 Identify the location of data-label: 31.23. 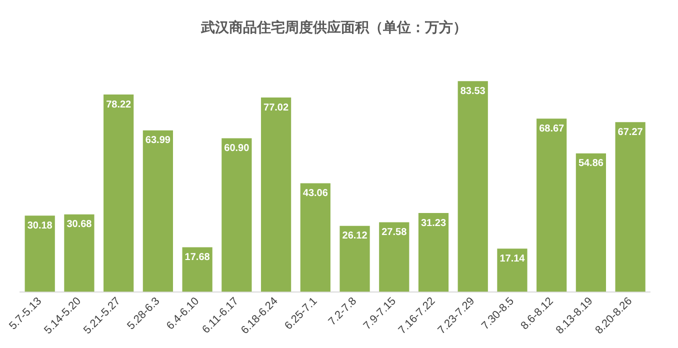
(433, 223).